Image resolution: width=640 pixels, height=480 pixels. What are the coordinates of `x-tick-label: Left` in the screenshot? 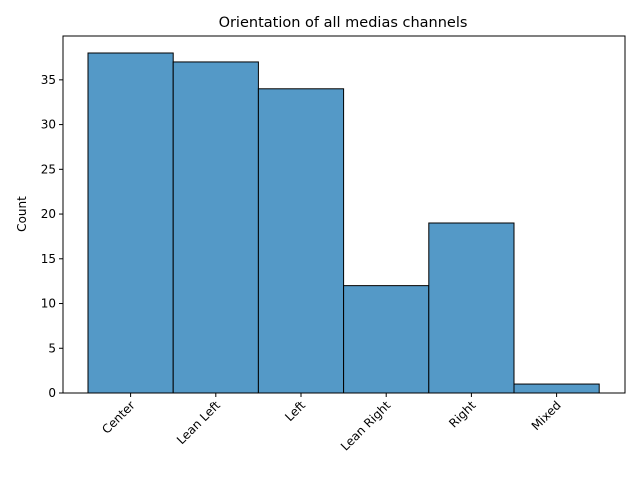 It's located at (295, 411).